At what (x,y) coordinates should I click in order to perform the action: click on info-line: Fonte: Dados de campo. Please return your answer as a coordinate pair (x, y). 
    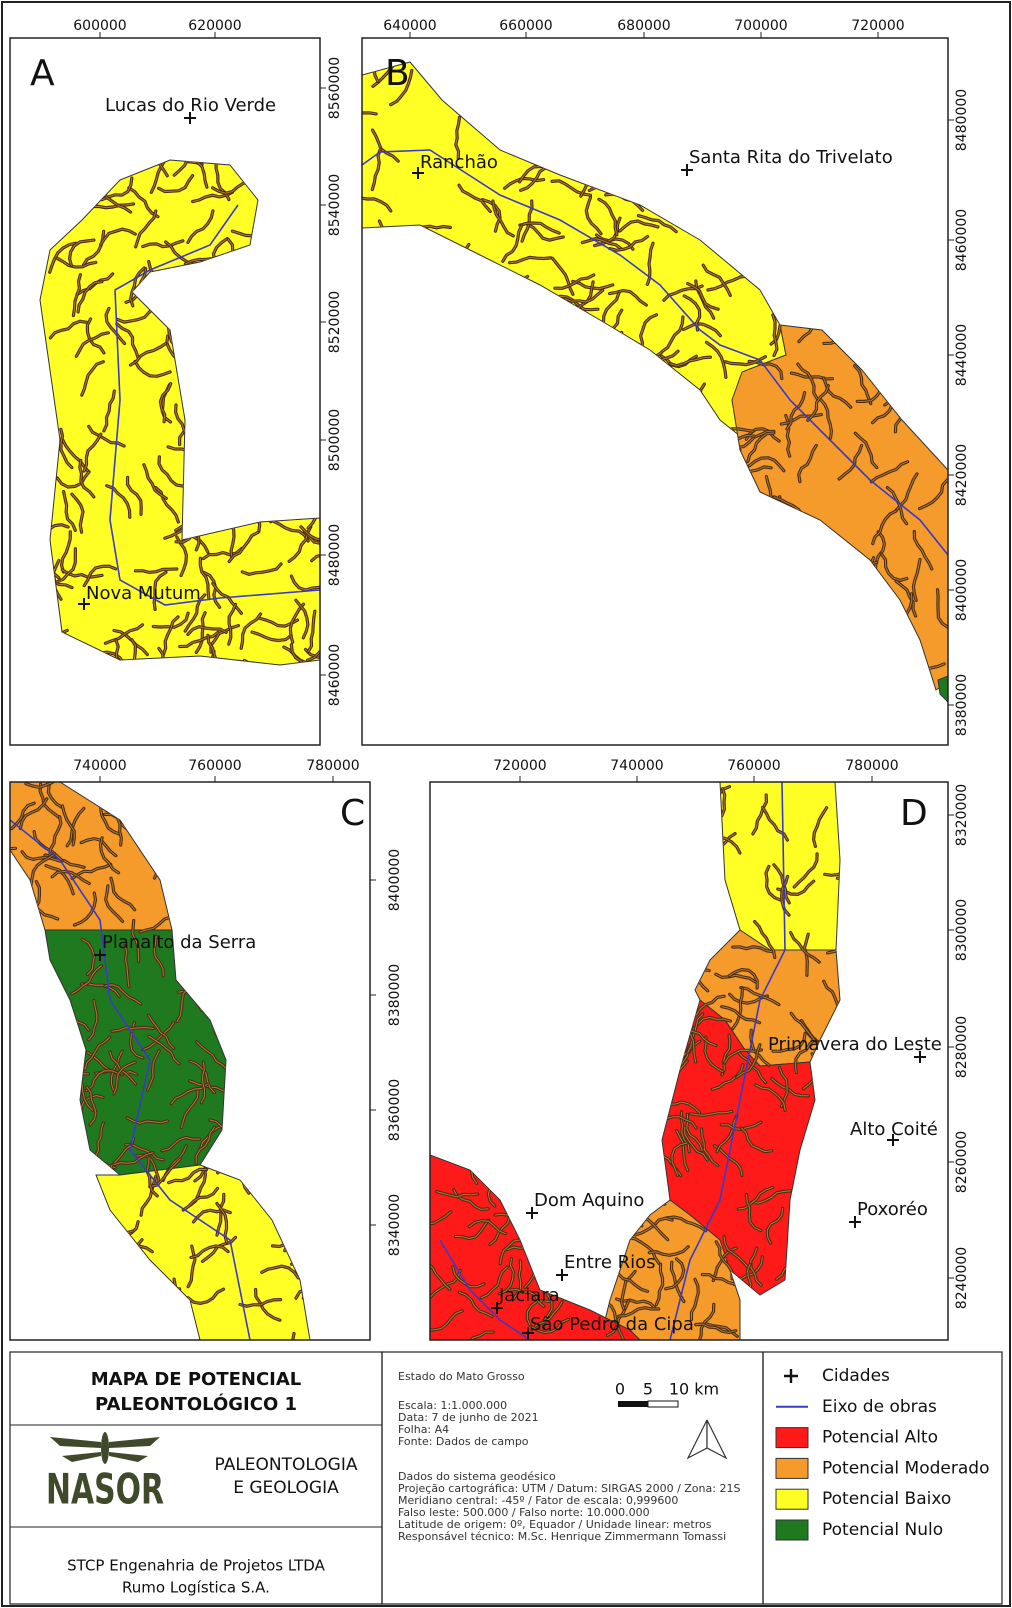
    Looking at the image, I should click on (463, 1441).